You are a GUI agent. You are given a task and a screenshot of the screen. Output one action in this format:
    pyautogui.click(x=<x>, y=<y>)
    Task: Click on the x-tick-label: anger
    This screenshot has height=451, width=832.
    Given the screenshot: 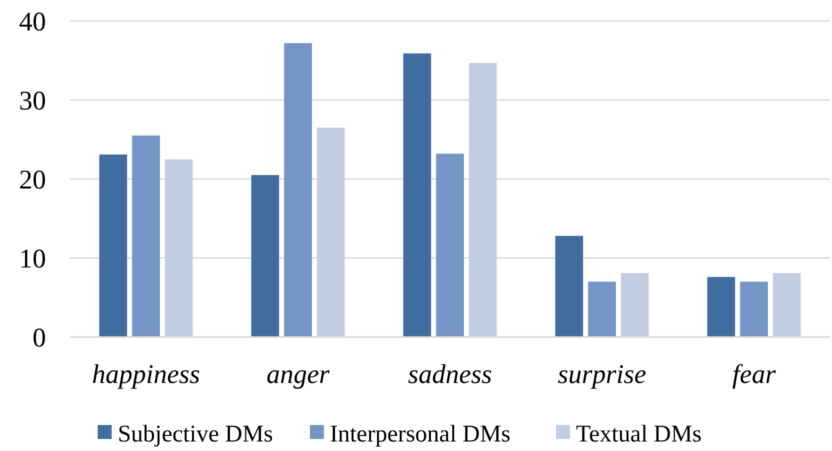 What is the action you would take?
    pyautogui.click(x=298, y=374)
    